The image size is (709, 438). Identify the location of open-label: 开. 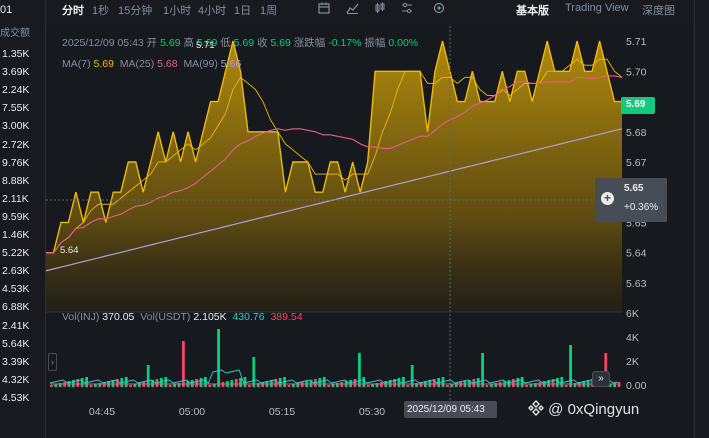
(152, 43).